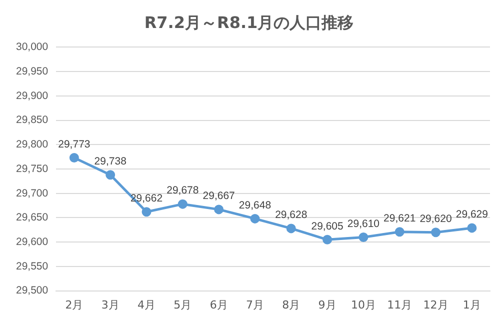  Describe the element at coordinates (32, 242) in the screenshot. I see `y-tick-label: 29,600` at that location.